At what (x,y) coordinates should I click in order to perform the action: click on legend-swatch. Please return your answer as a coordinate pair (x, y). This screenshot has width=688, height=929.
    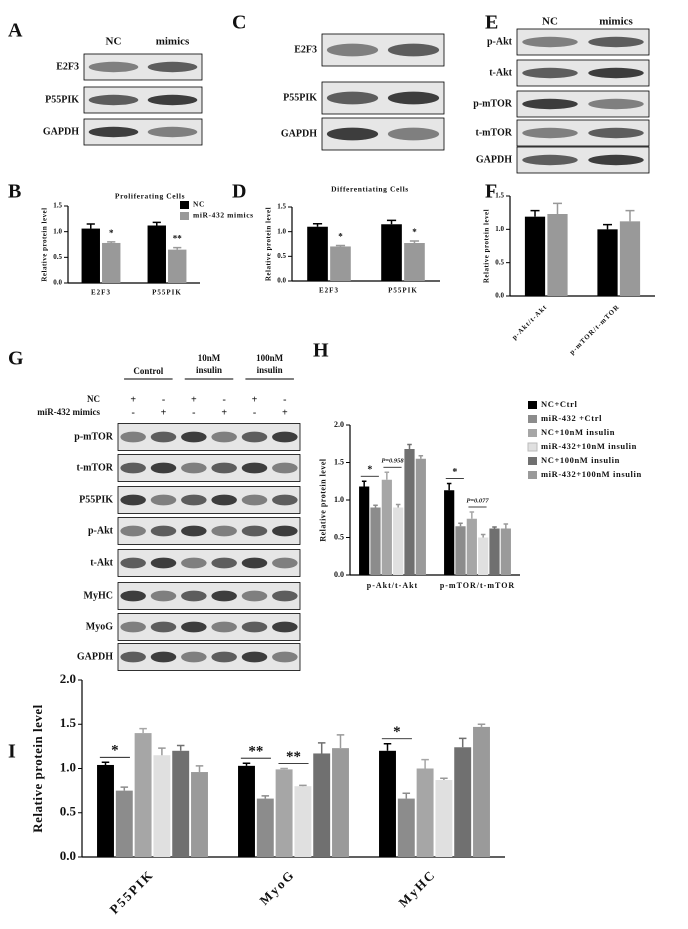
    Looking at the image, I should click on (532, 405).